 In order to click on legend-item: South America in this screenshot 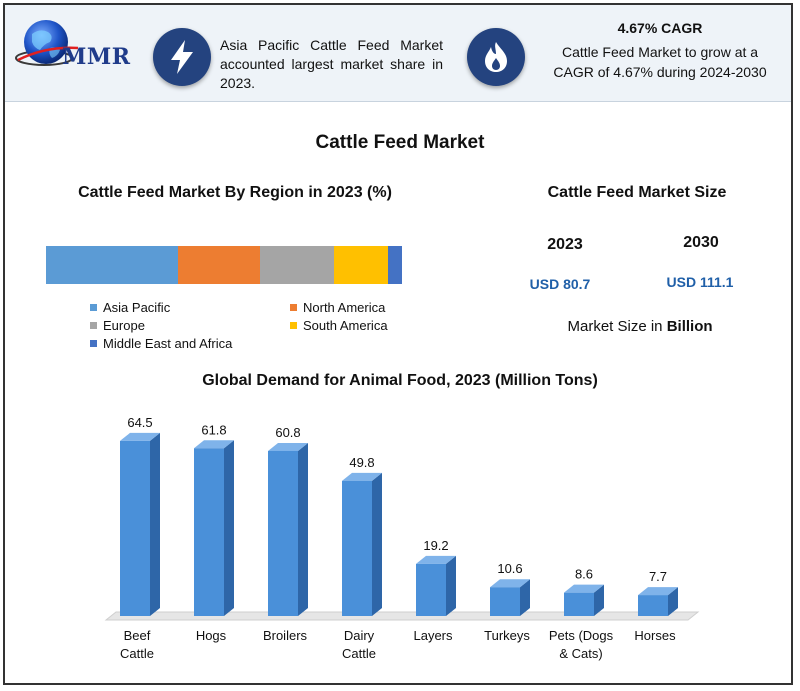, I will do `click(339, 325)`.